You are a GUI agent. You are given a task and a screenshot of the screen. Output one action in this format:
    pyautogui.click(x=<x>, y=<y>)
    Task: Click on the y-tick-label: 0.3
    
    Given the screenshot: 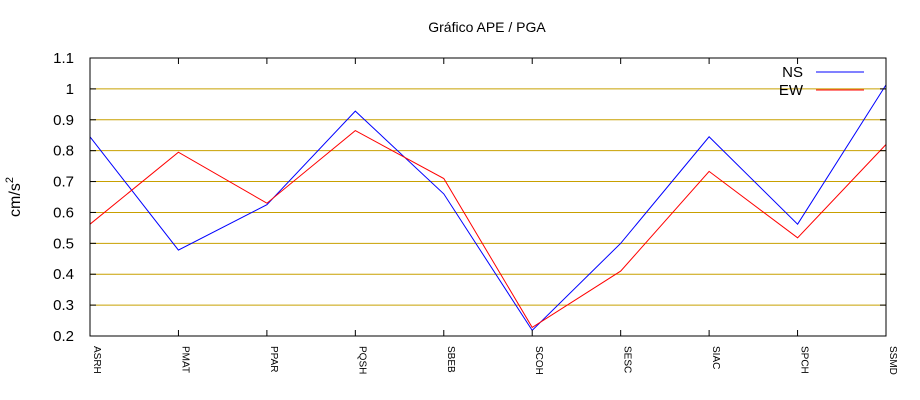 What is the action you would take?
    pyautogui.click(x=63, y=305)
    